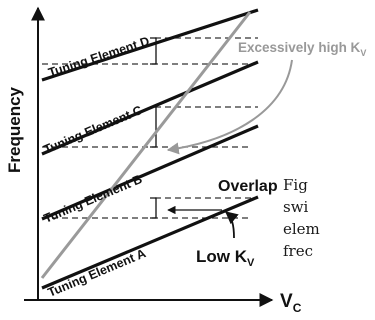 The width and height of the screenshot is (375, 320). What do you see at coordinates (14, 129) in the screenshot?
I see `y-axis-label: Frequency` at bounding box center [14, 129].